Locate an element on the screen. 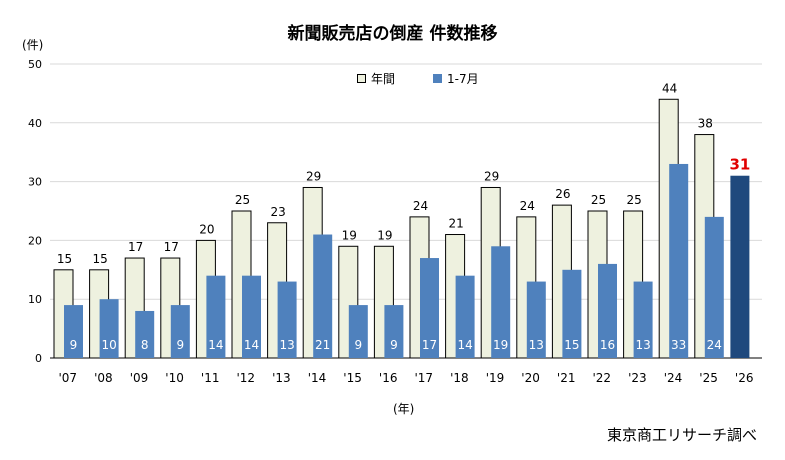 This screenshot has height=460, width=785. x-tick-label: '15 is located at coordinates (352, 378).